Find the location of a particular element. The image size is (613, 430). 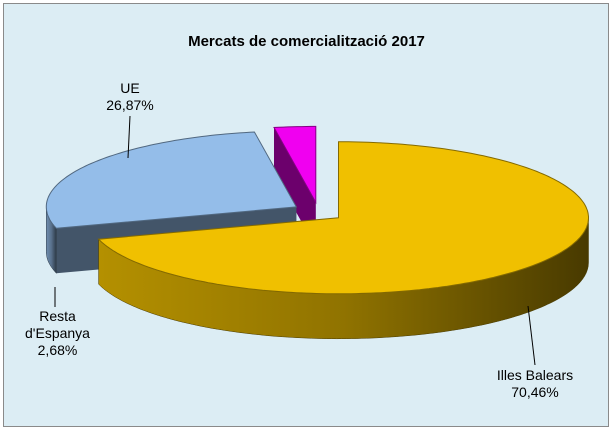

value-label: 2,68% is located at coordinates (57, 350).